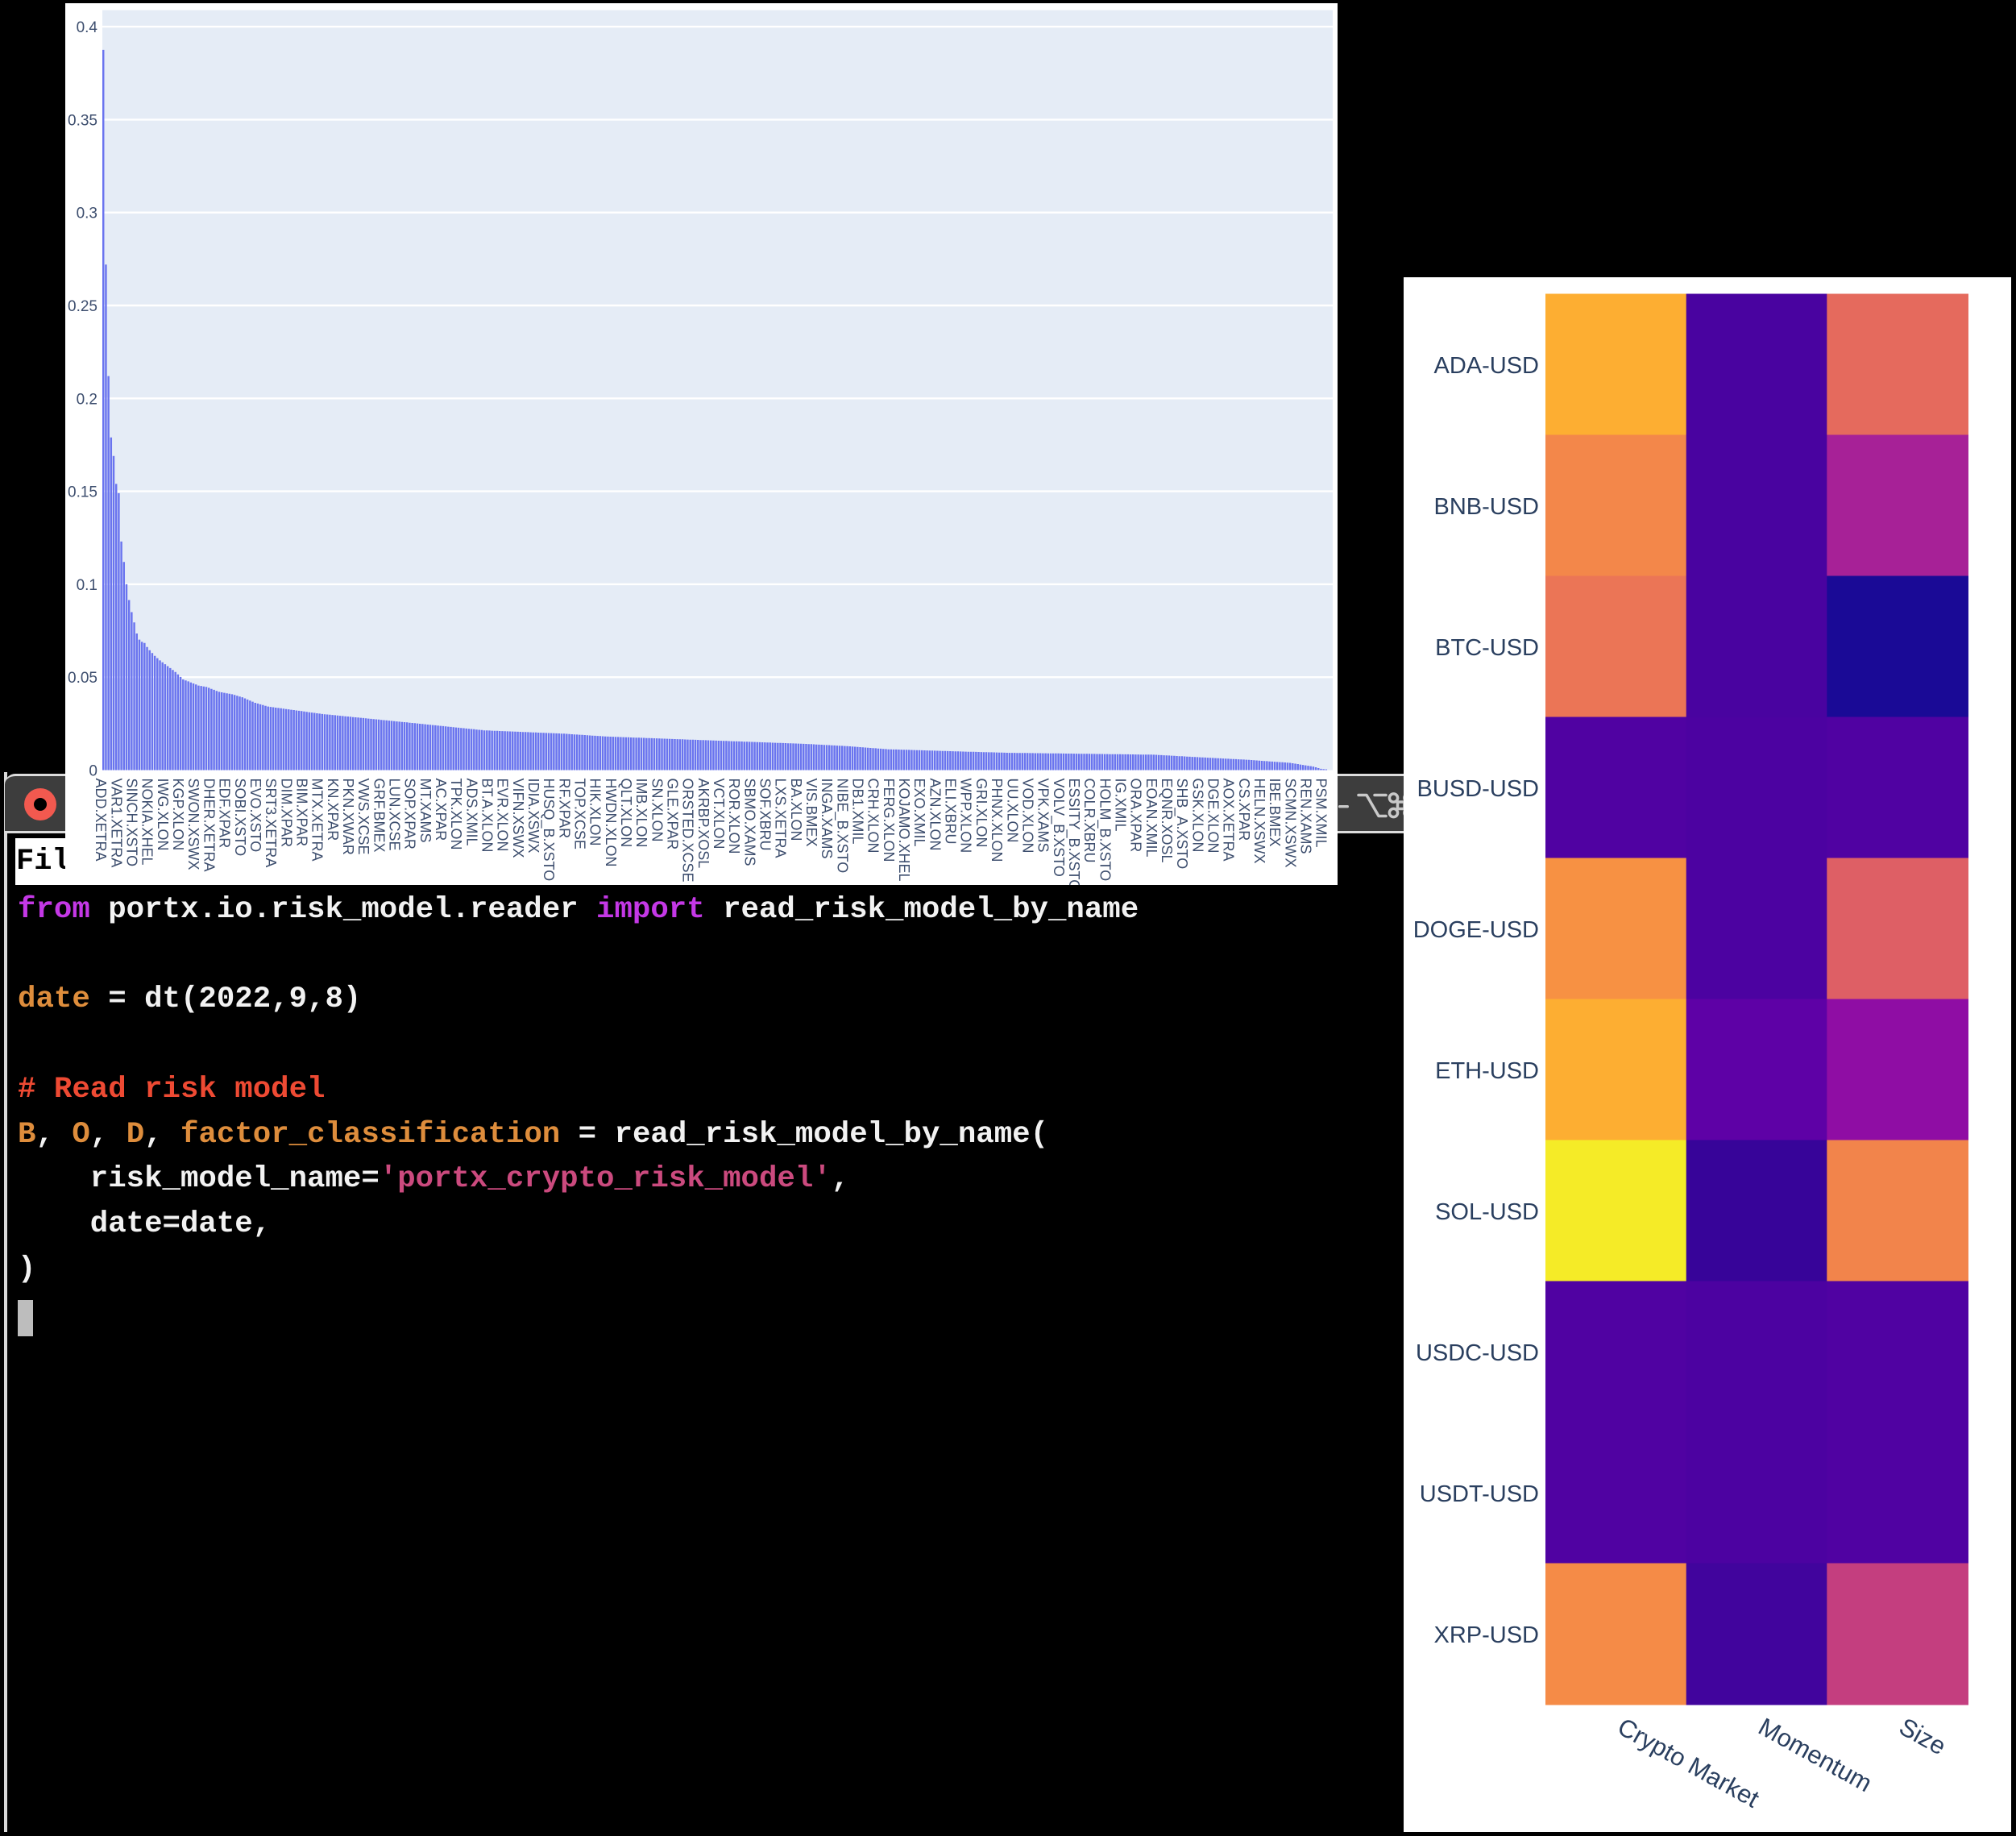  I want to click on svg-text: EVO.XSTO, so click(255, 816).